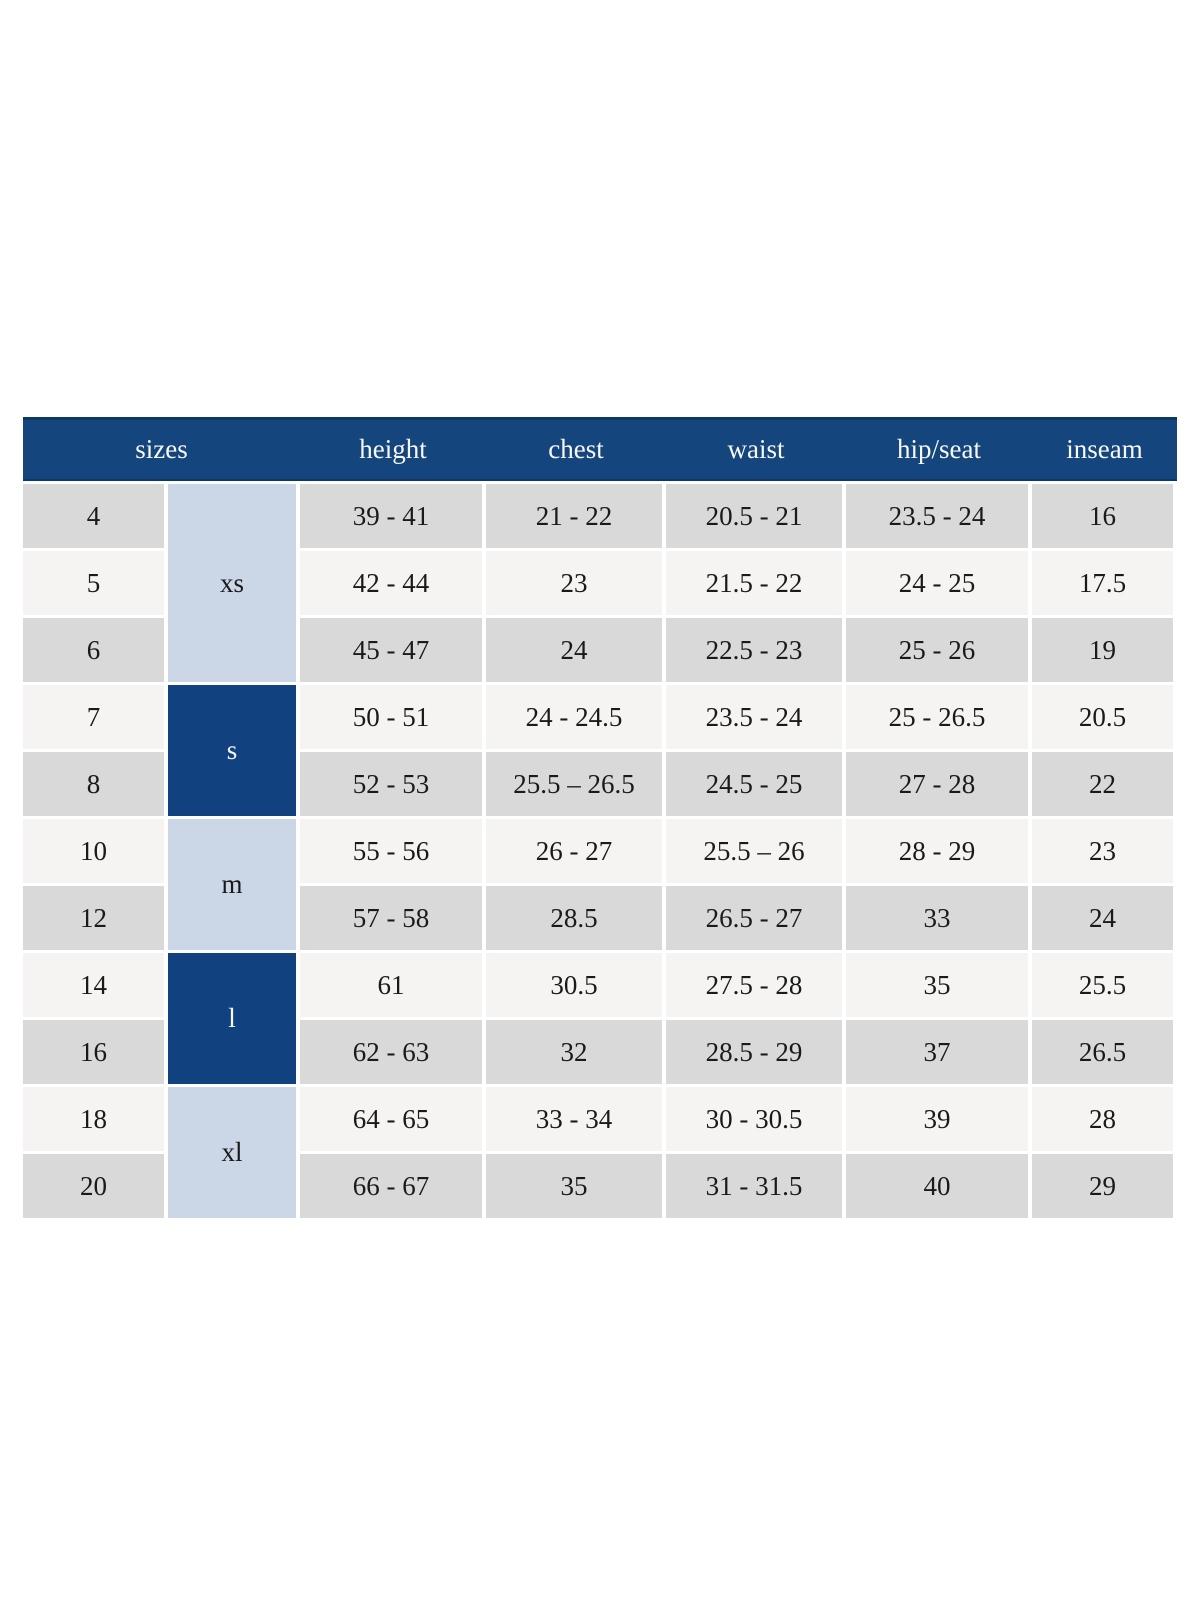 The image size is (1200, 1600). What do you see at coordinates (234, 1154) in the screenshot?
I see `size-group-xl: xl` at bounding box center [234, 1154].